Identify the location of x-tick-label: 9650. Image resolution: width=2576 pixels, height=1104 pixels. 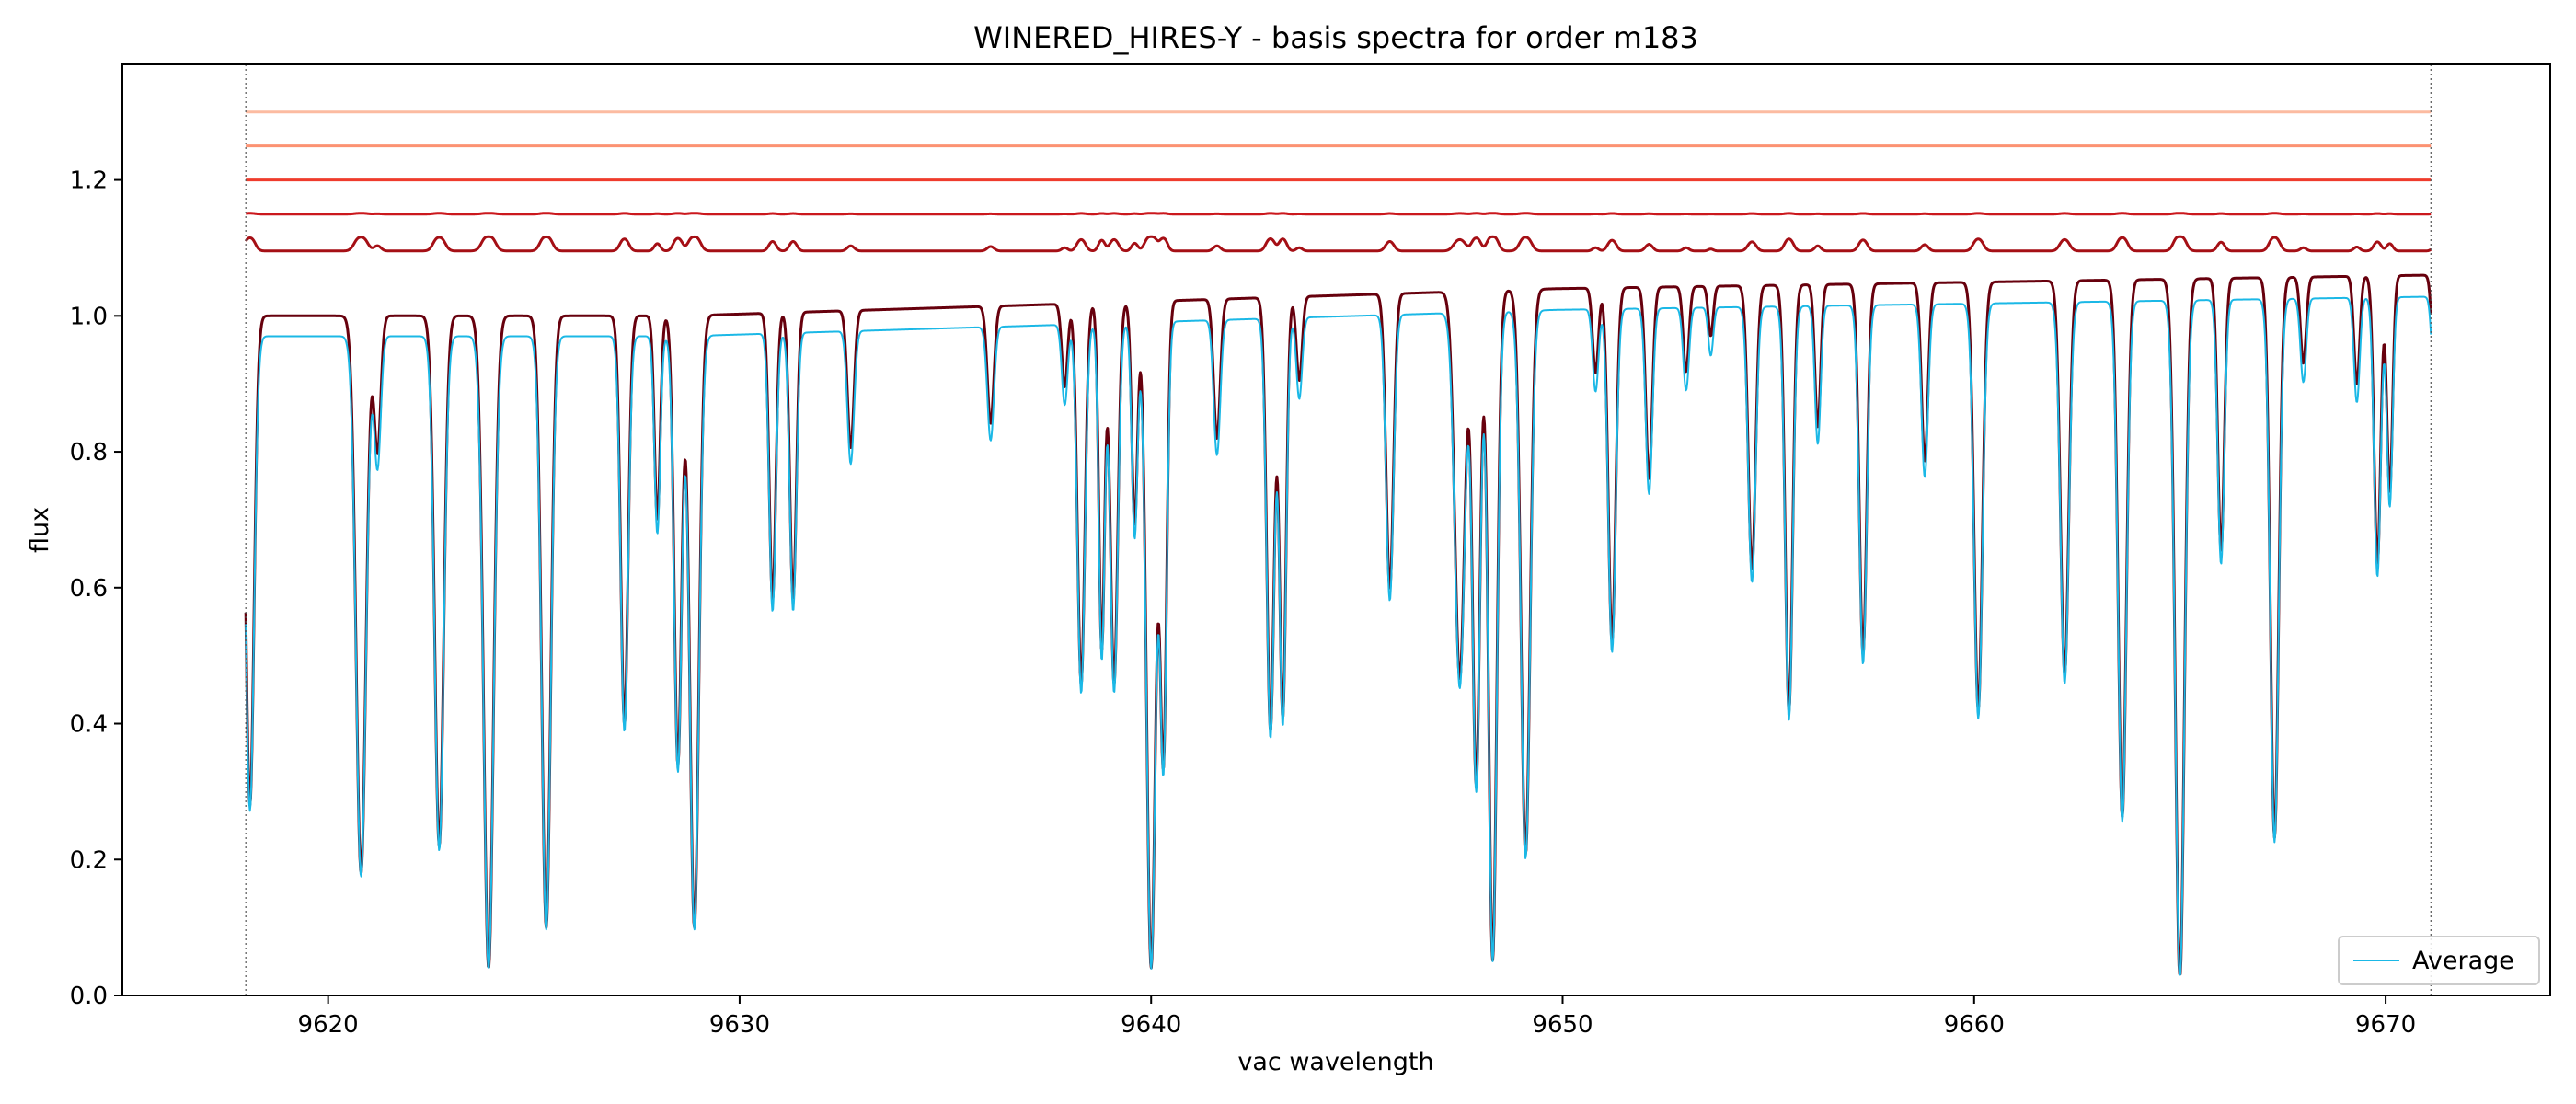
(1562, 1025).